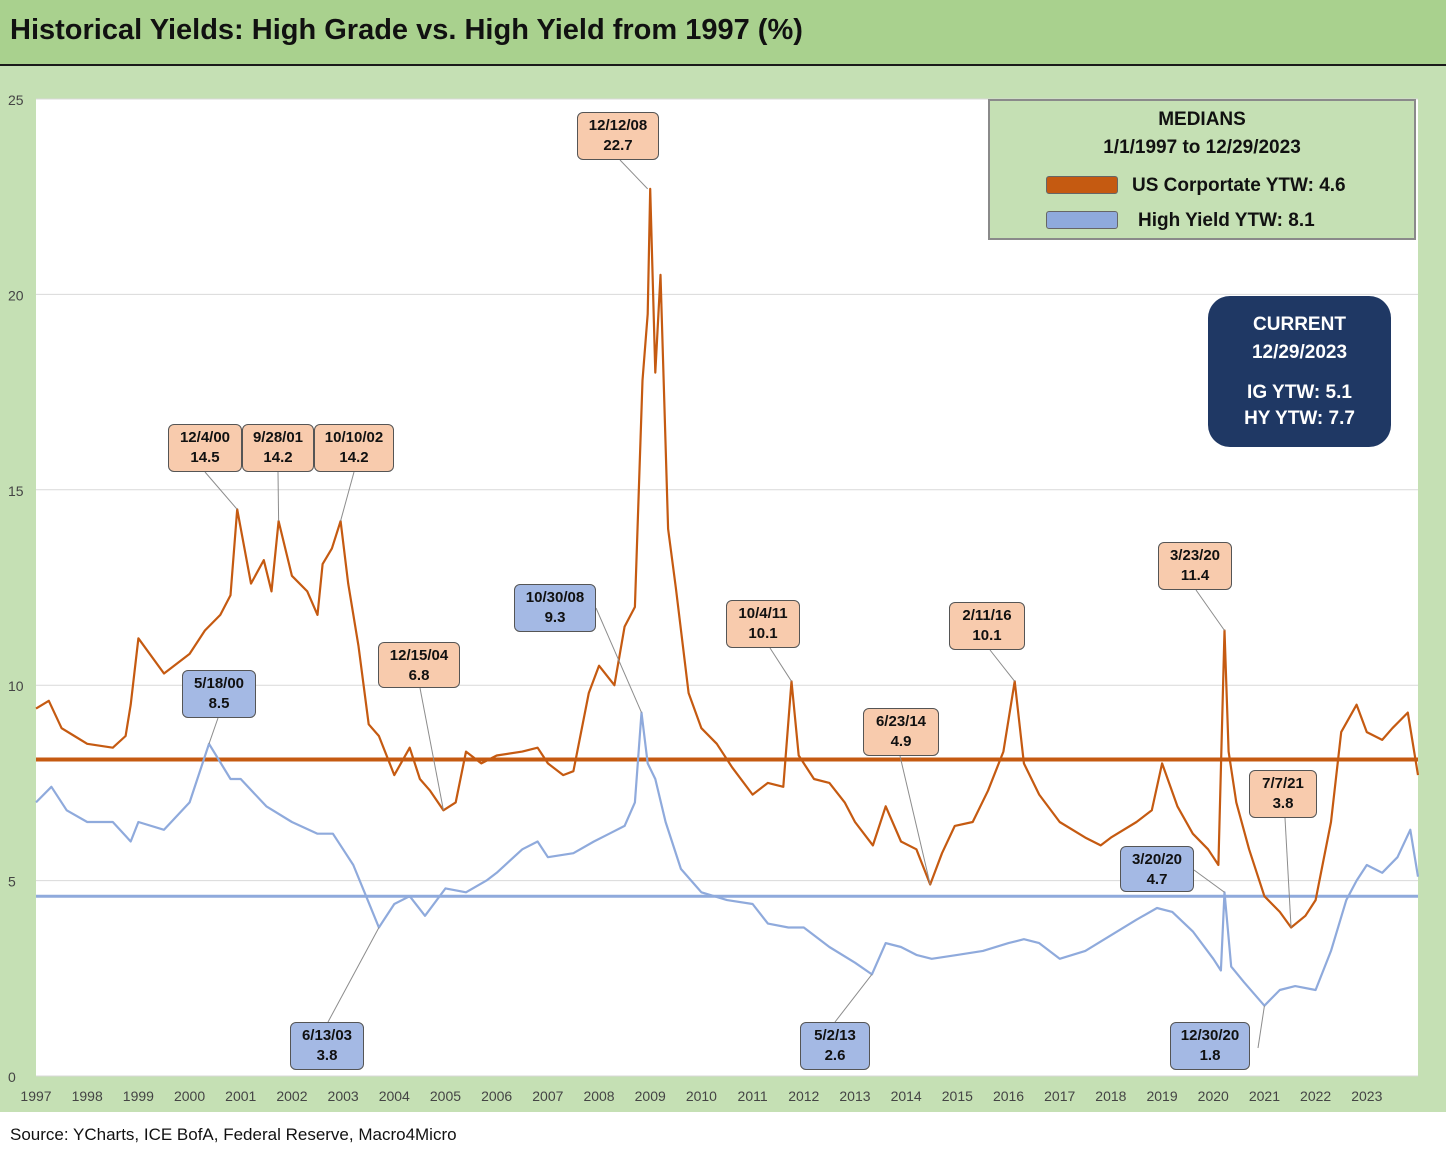 This screenshot has height=1154, width=1446. I want to click on x-tick-label: 2020, so click(1213, 1096).